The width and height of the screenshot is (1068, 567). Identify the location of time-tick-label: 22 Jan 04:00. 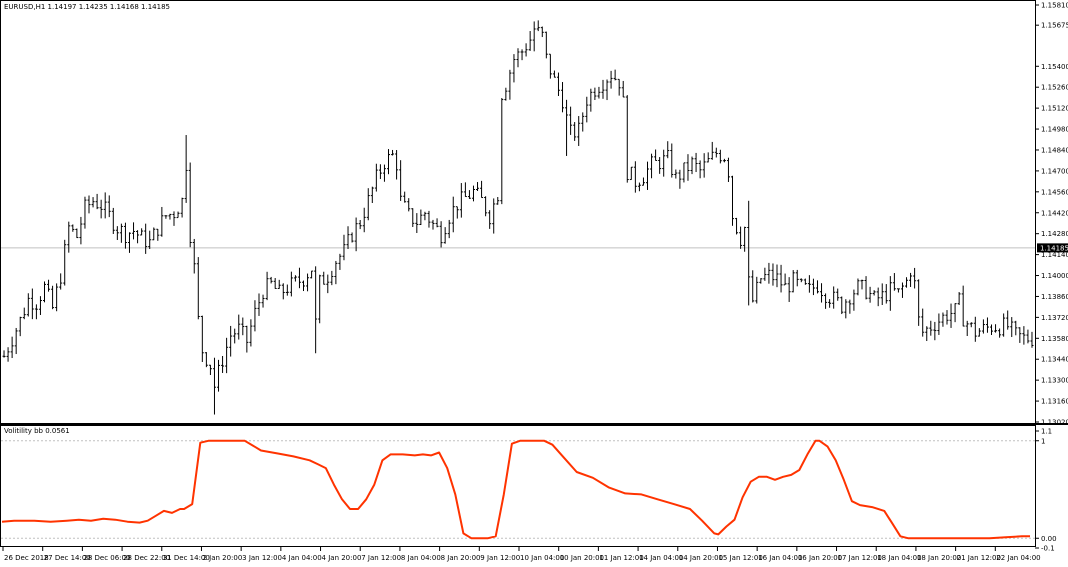
(1018, 558).